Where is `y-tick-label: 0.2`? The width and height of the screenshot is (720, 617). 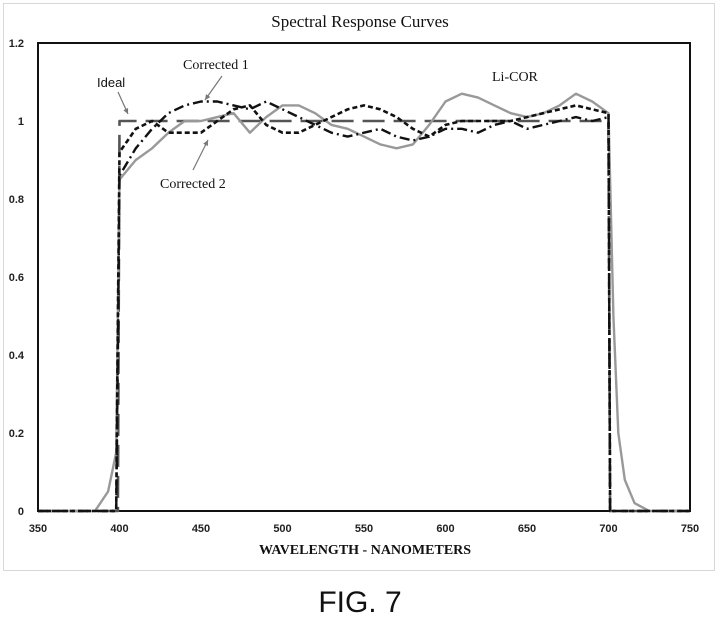 y-tick-label: 0.2 is located at coordinates (16, 434).